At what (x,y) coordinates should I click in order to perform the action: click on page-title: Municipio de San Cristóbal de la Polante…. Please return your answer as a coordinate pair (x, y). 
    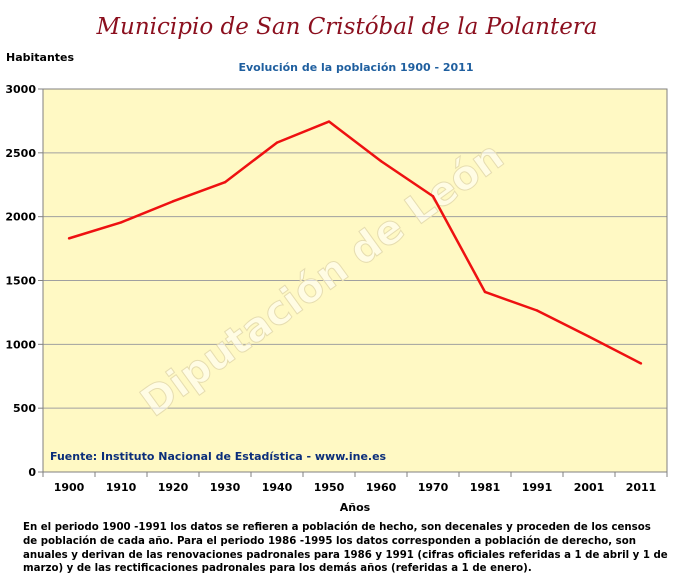
    Looking at the image, I should click on (347, 27).